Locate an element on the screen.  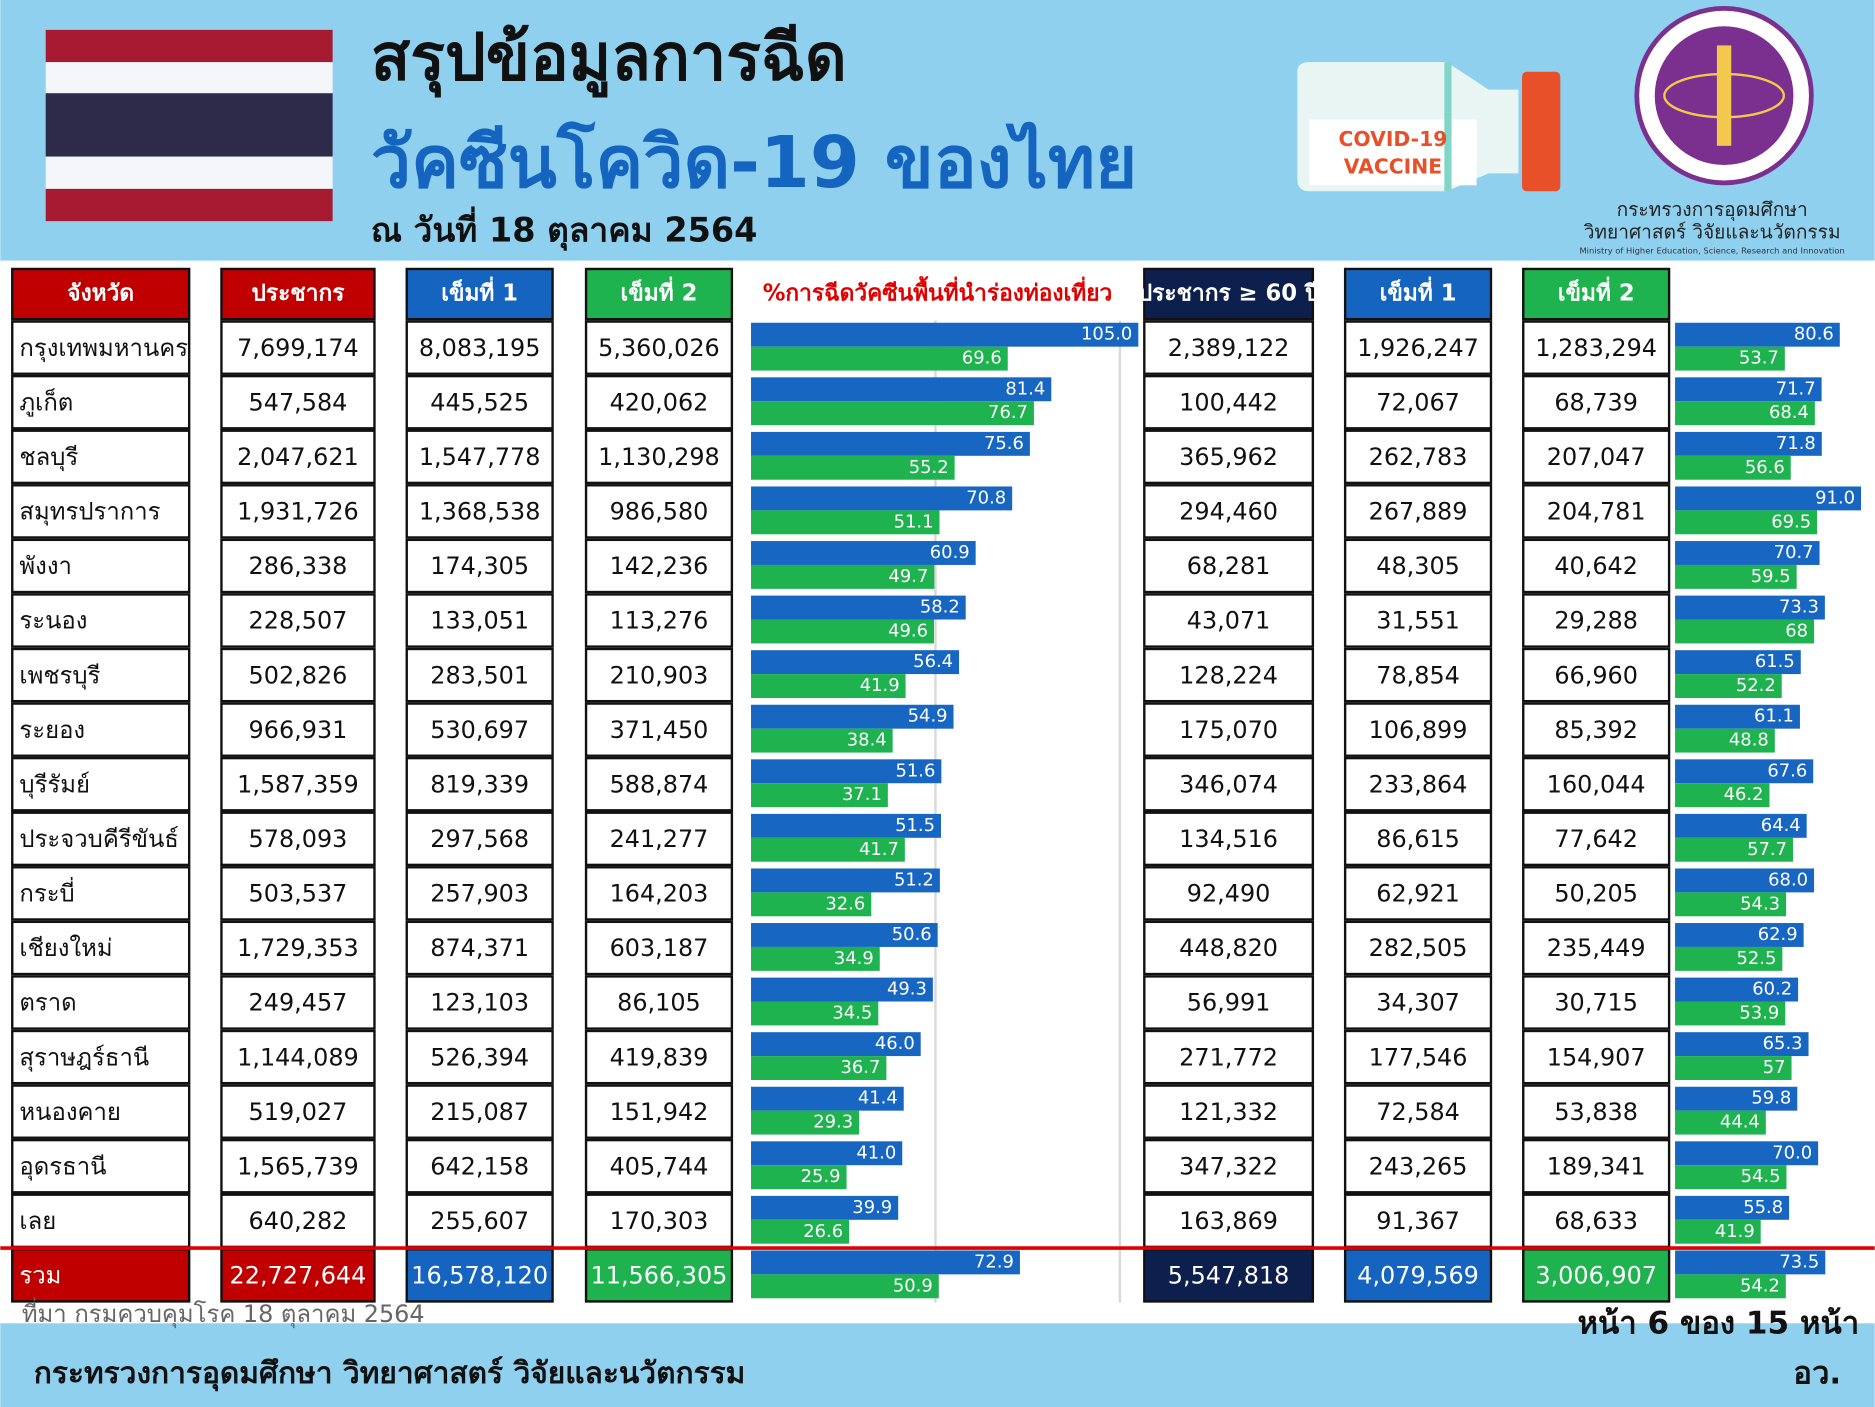
cell-value: 346,074 is located at coordinates (1228, 784).